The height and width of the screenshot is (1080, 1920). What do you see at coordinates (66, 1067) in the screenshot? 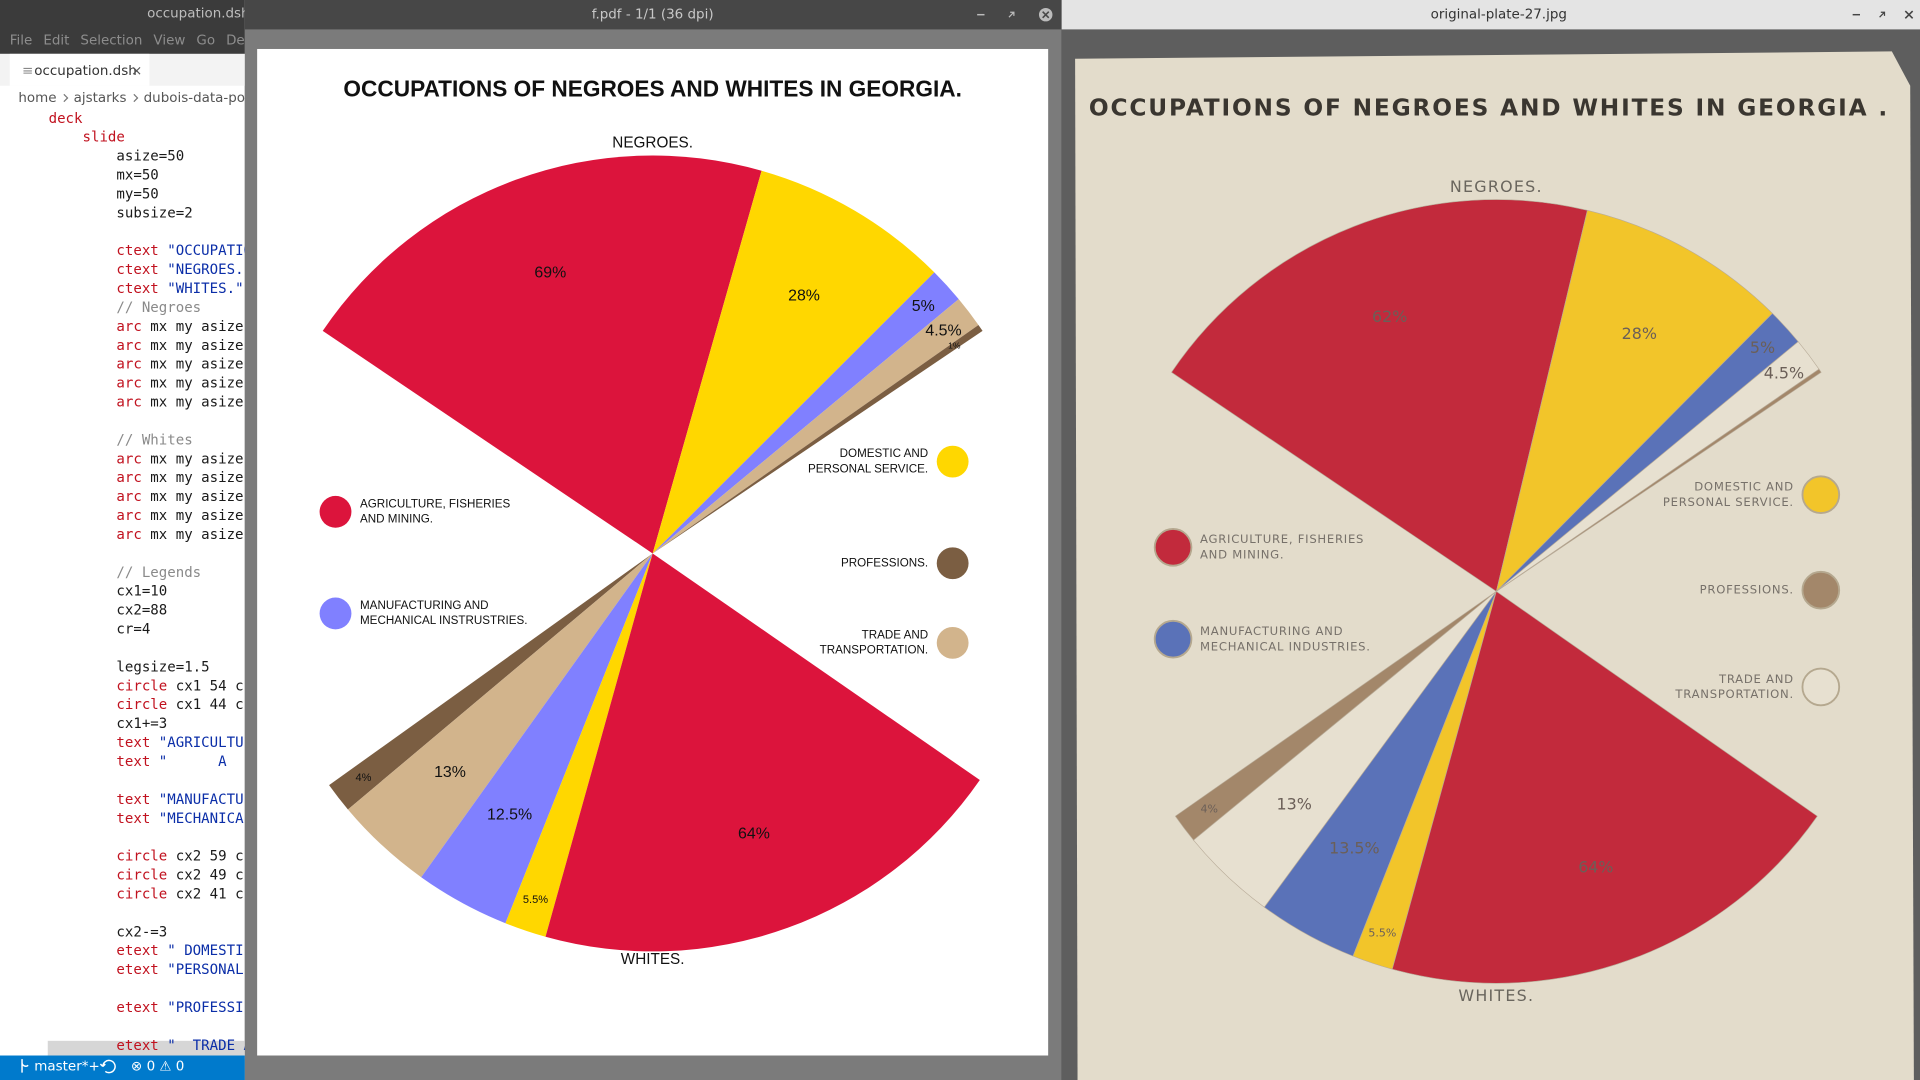
I see `status-branch: master*+` at bounding box center [66, 1067].